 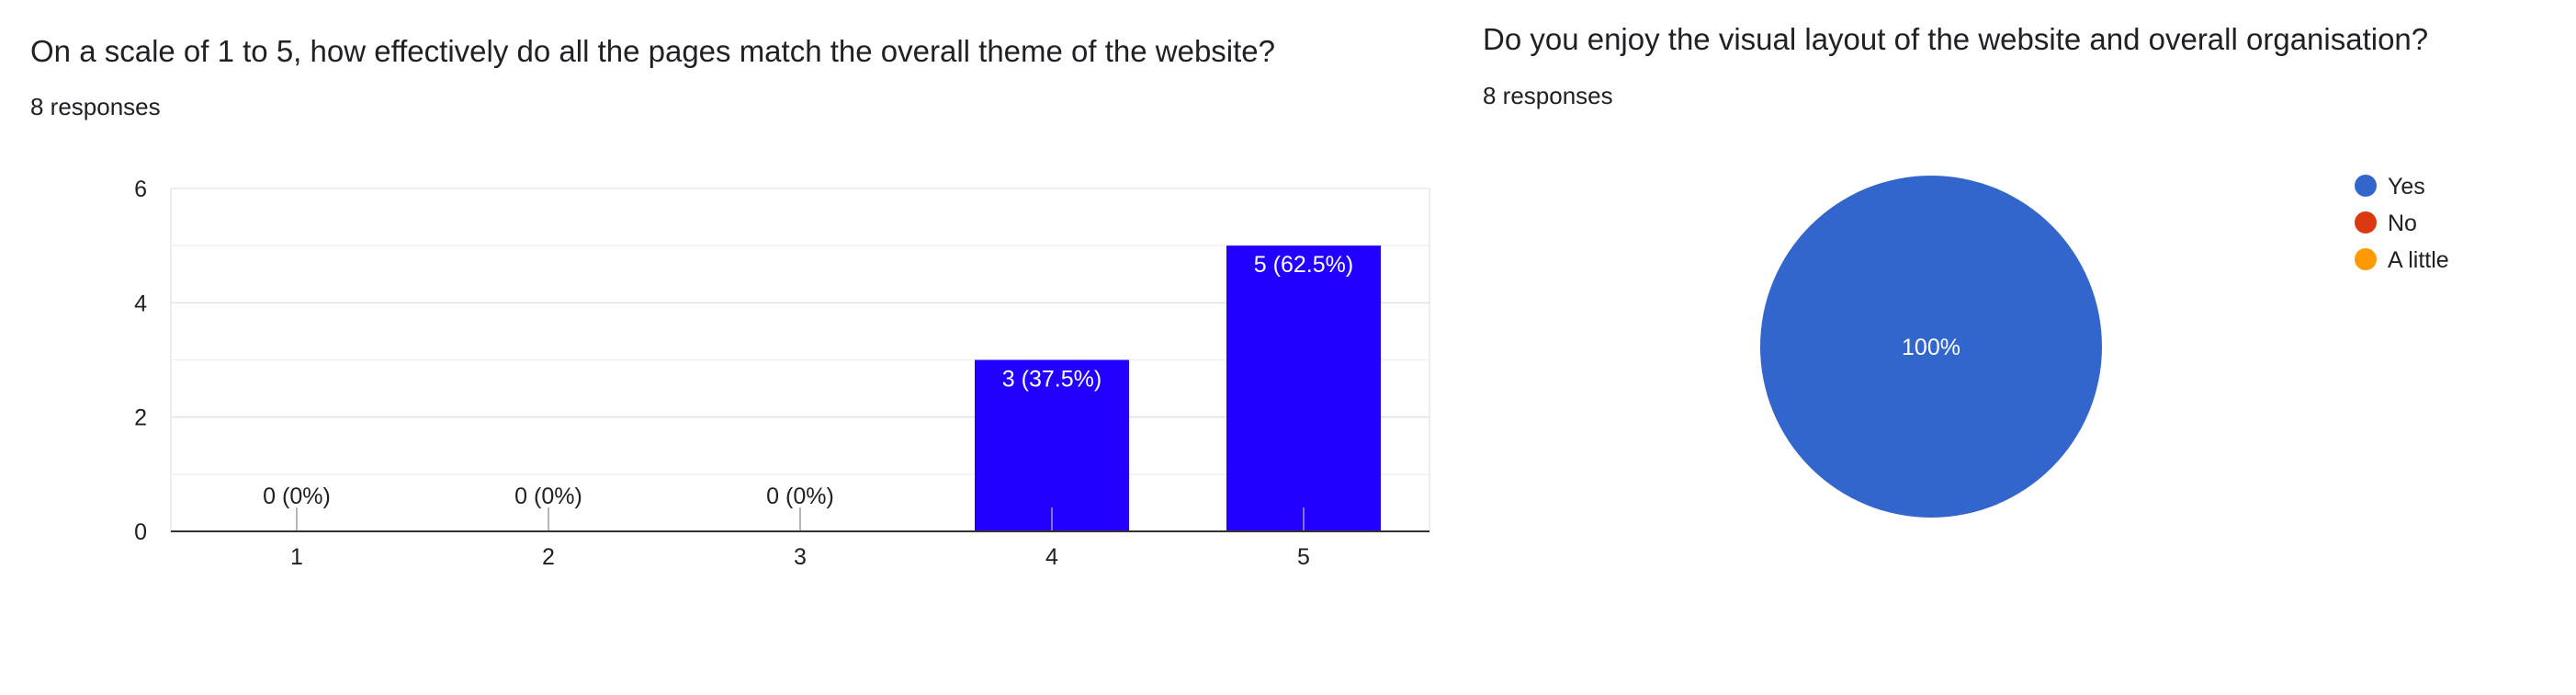 What do you see at coordinates (2104, 346) in the screenshot?
I see `pie-chart: 100% Yes No A little` at bounding box center [2104, 346].